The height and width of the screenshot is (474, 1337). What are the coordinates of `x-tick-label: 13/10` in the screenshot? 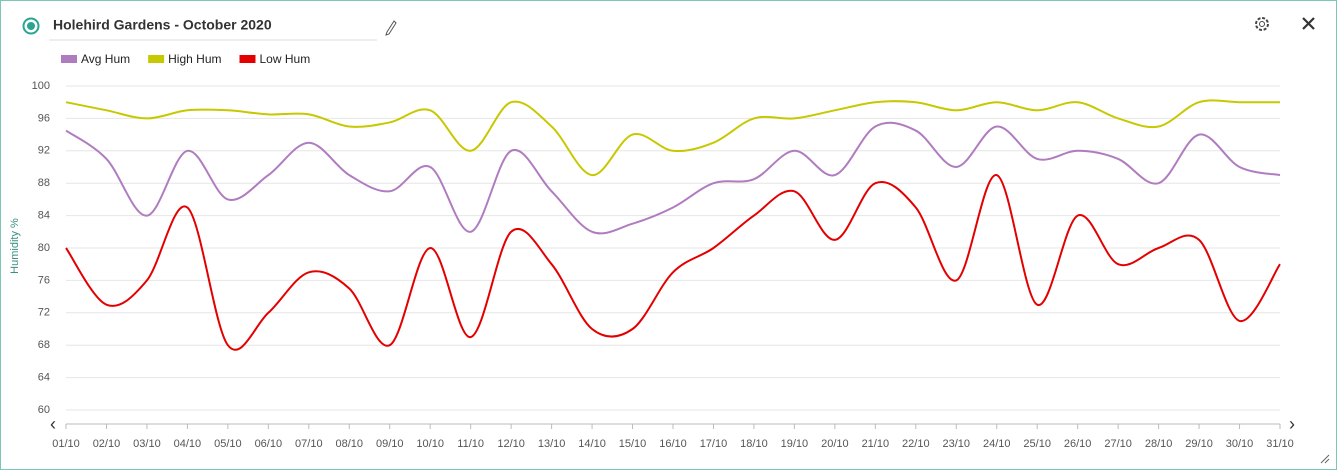 It's located at (552, 444).